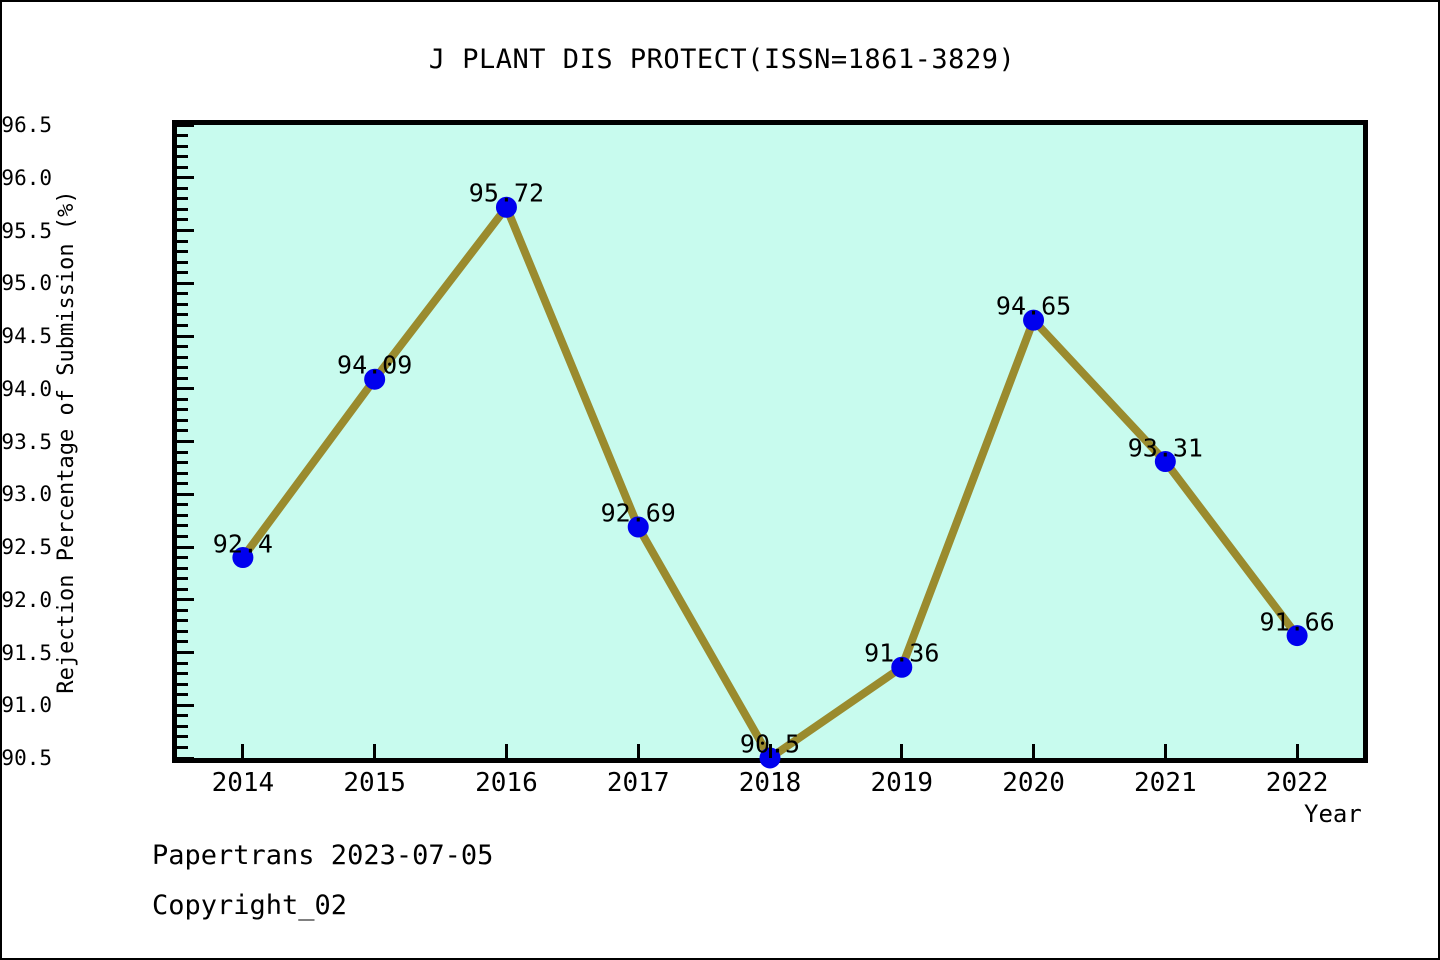 This screenshot has width=1440, height=960. Describe the element at coordinates (26, 230) in the screenshot. I see `y-axis-tick-label: 95.5` at that location.